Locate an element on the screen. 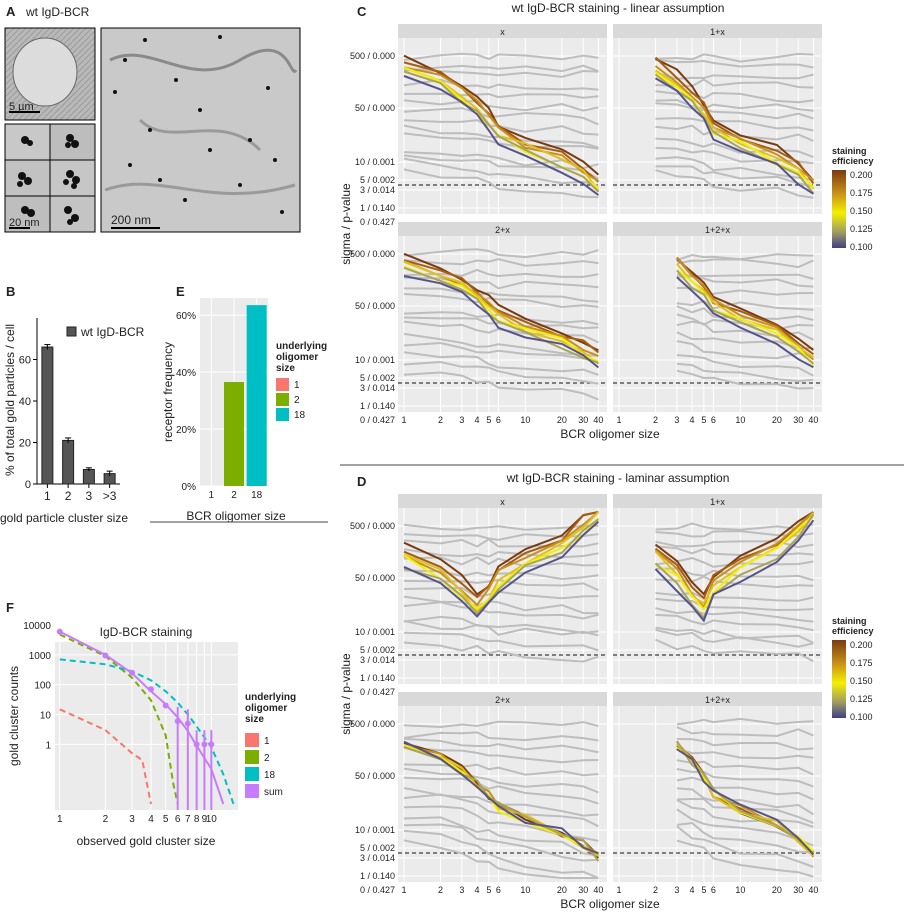 Image resolution: width=904 pixels, height=919 pixels. panel-label-d: D is located at coordinates (361, 481).